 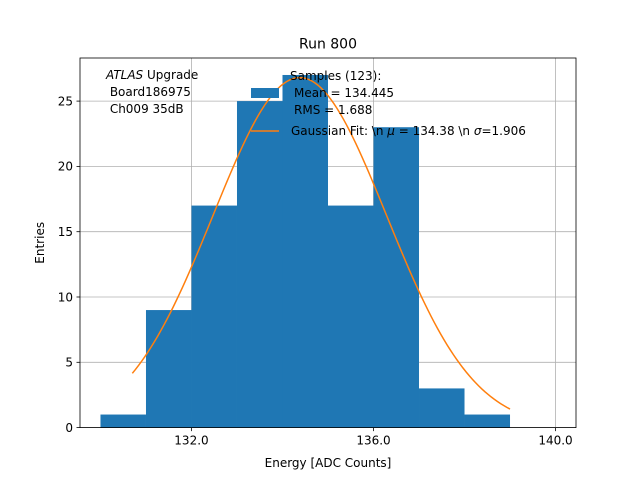 I want to click on legend-hist-swatch, so click(x=265, y=93).